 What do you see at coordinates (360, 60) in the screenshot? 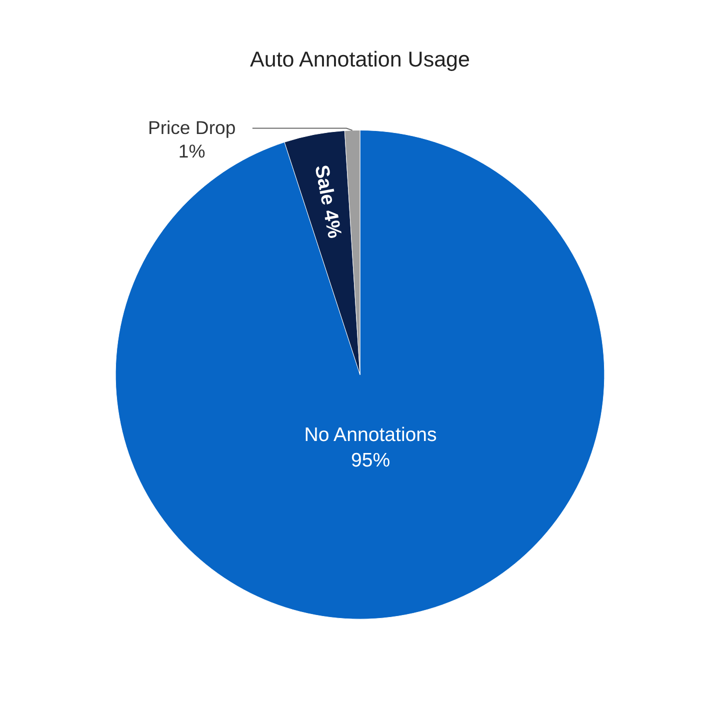
I see `chart-title: Auto Annotation Usage` at bounding box center [360, 60].